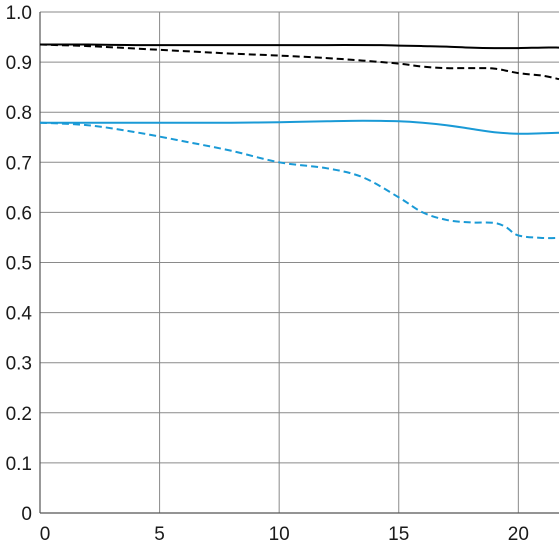 This screenshot has width=560, height=542. I want to click on y-tick-label: 0.7, so click(19, 163).